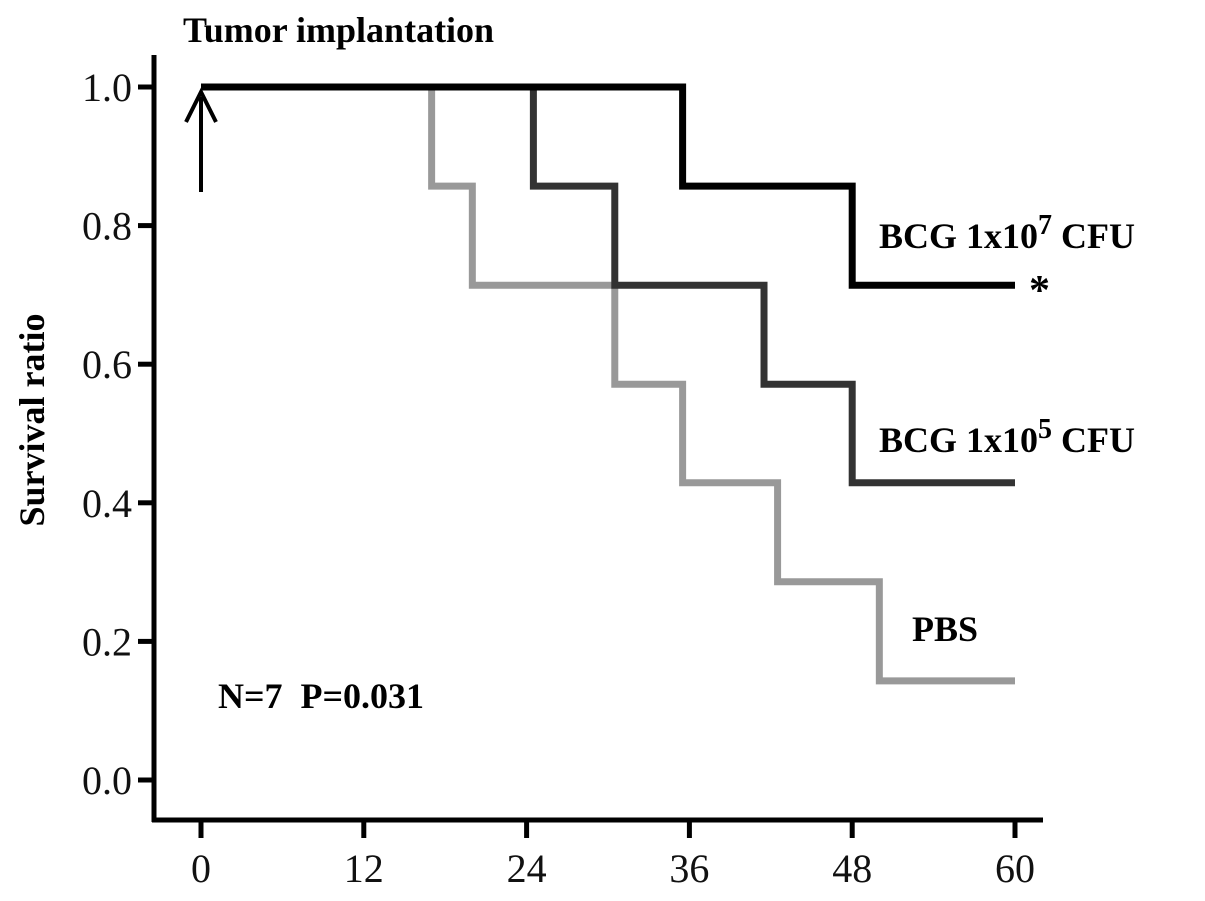  What do you see at coordinates (1039, 291) in the screenshot?
I see `series-marker-asterisk: *` at bounding box center [1039, 291].